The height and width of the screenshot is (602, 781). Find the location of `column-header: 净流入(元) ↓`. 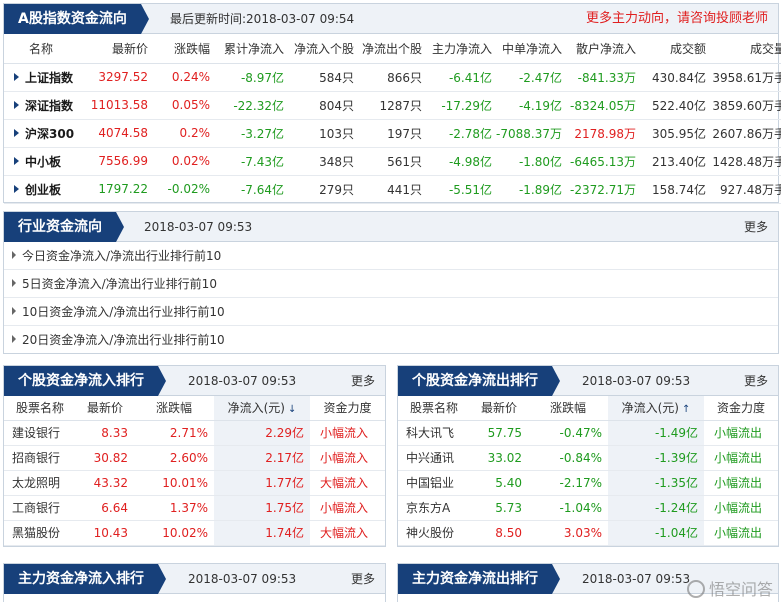

column-header: 净流入(元) ↓ is located at coordinates (262, 408).